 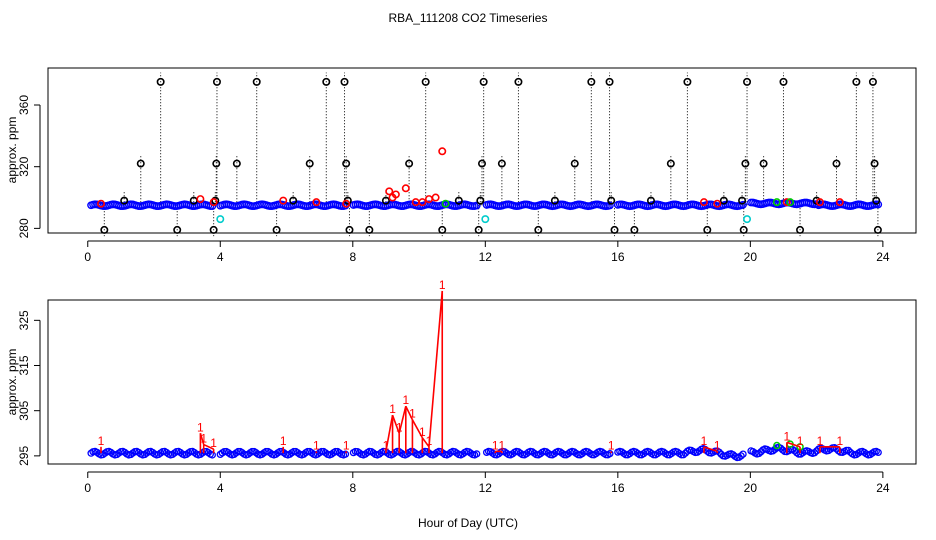 I want to click on top-x-tick-label: 8, so click(x=352, y=257).